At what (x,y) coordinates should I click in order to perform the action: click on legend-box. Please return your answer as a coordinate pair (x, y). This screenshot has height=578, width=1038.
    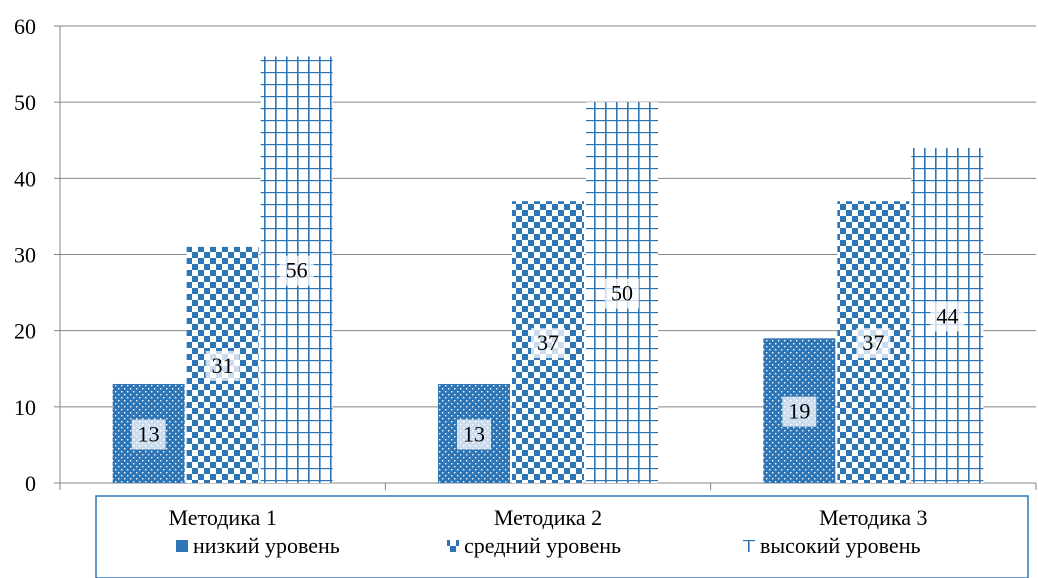
    Looking at the image, I should click on (562, 536).